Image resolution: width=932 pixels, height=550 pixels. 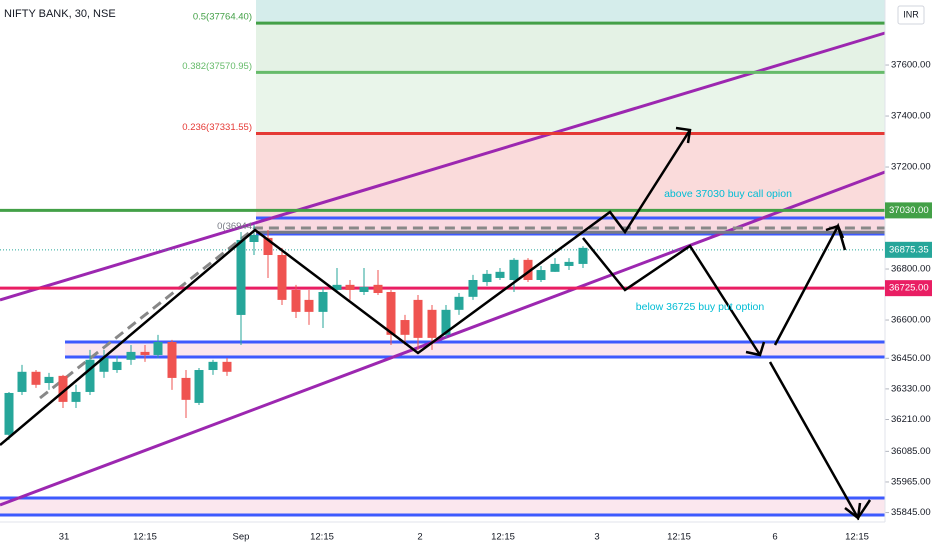 What do you see at coordinates (911, 512) in the screenshot?
I see `y-tick-label: 35845.00` at bounding box center [911, 512].